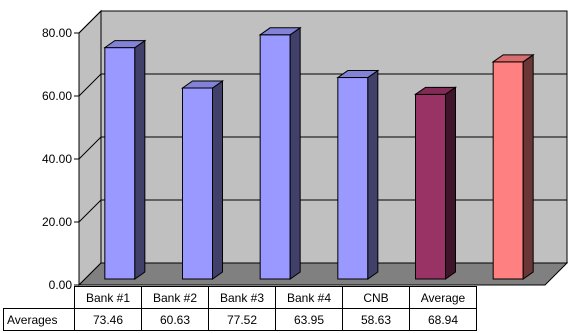 The height and width of the screenshot is (333, 571). I want to click on data-table-value: 63.95, so click(309, 319).